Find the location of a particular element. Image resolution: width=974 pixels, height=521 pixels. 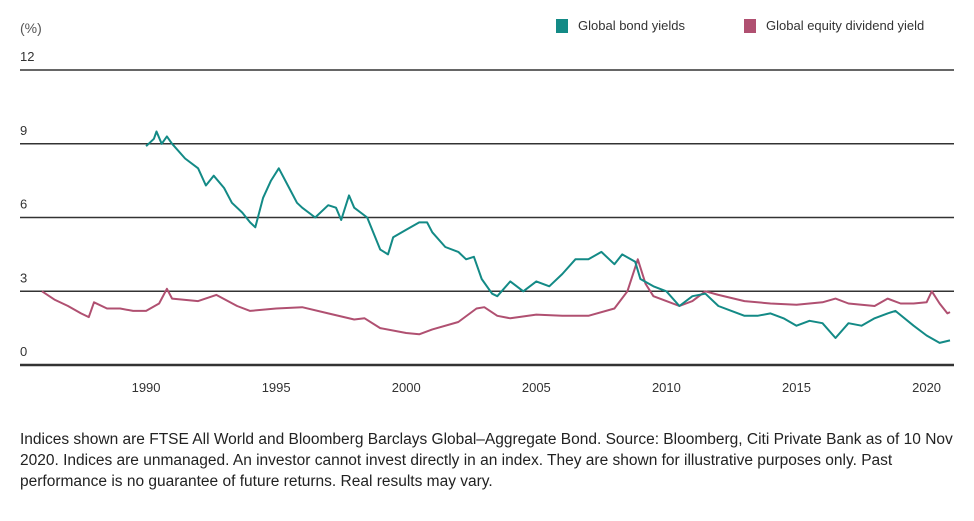

y-tick-label: 6 is located at coordinates (23, 204).